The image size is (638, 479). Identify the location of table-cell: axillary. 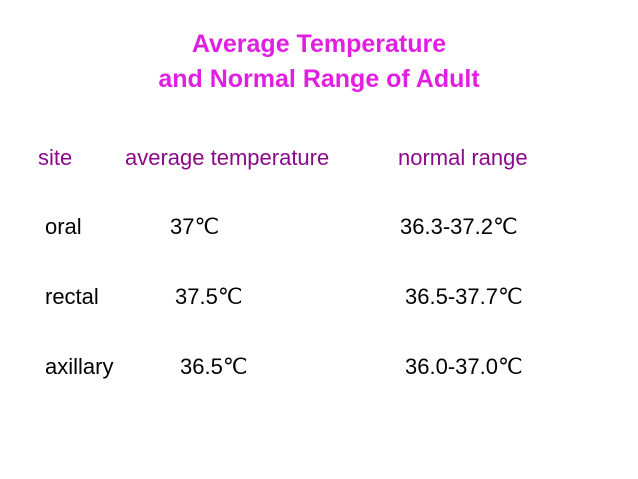
(79, 366).